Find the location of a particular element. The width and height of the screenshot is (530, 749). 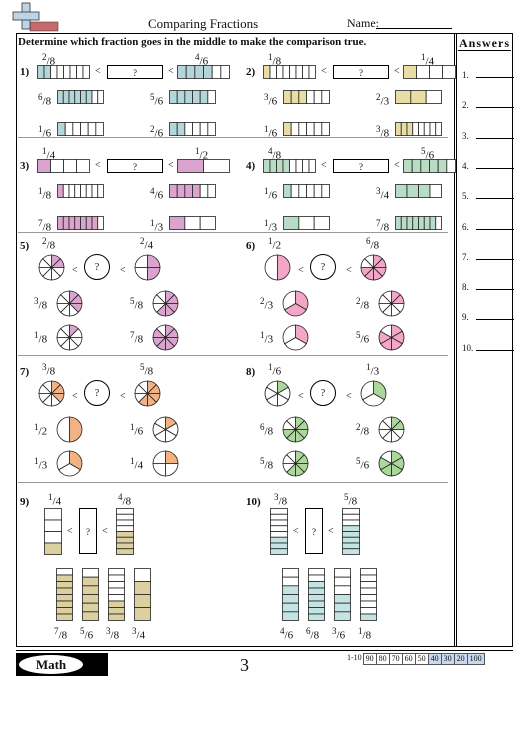

answers-heading: Answers is located at coordinates (484, 43).